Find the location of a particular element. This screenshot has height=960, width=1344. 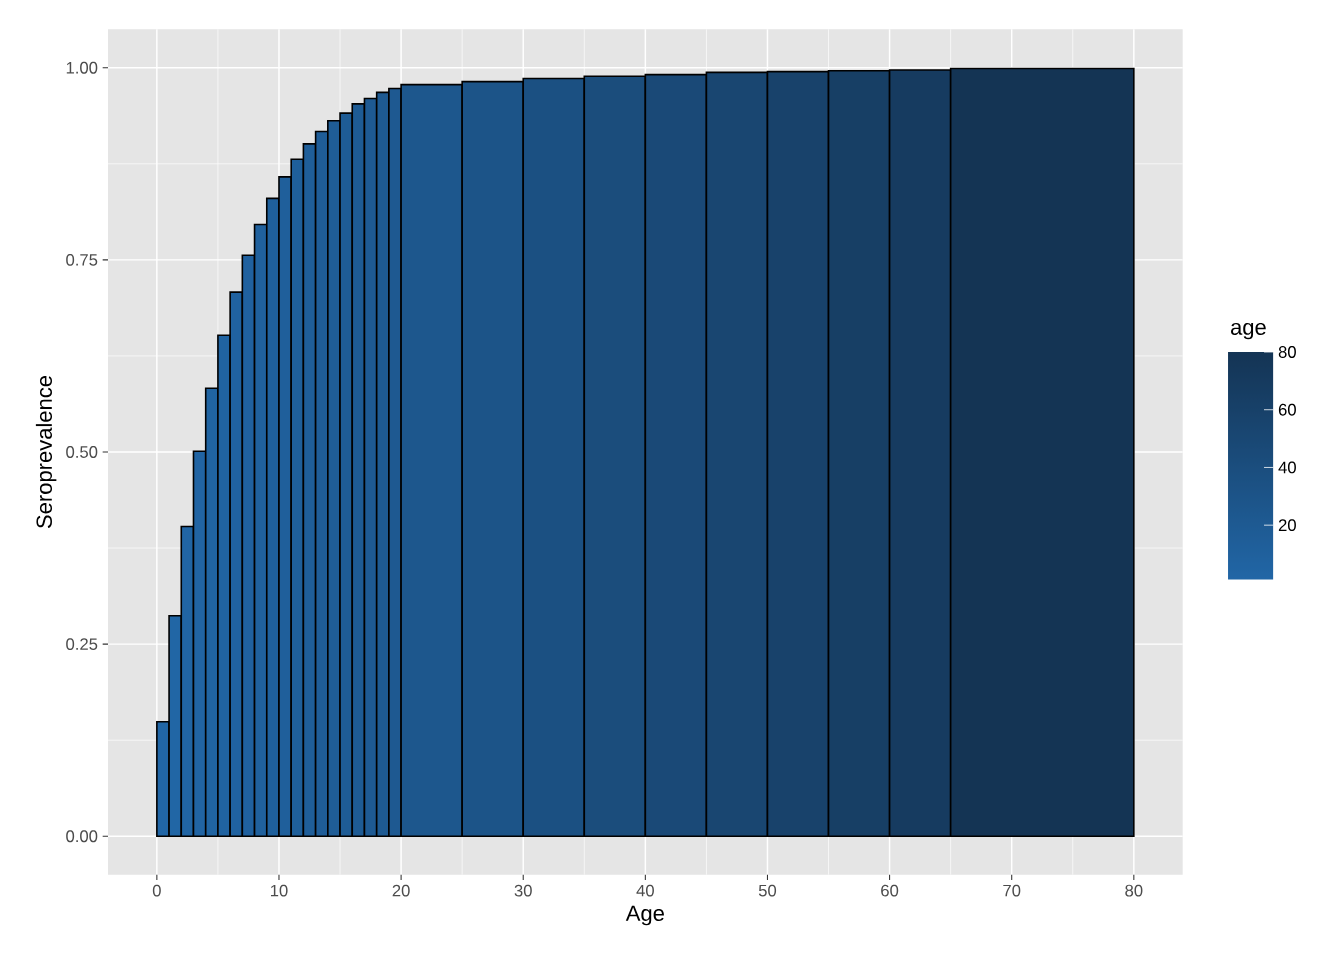

x-tick-label: 20 is located at coordinates (401, 890).